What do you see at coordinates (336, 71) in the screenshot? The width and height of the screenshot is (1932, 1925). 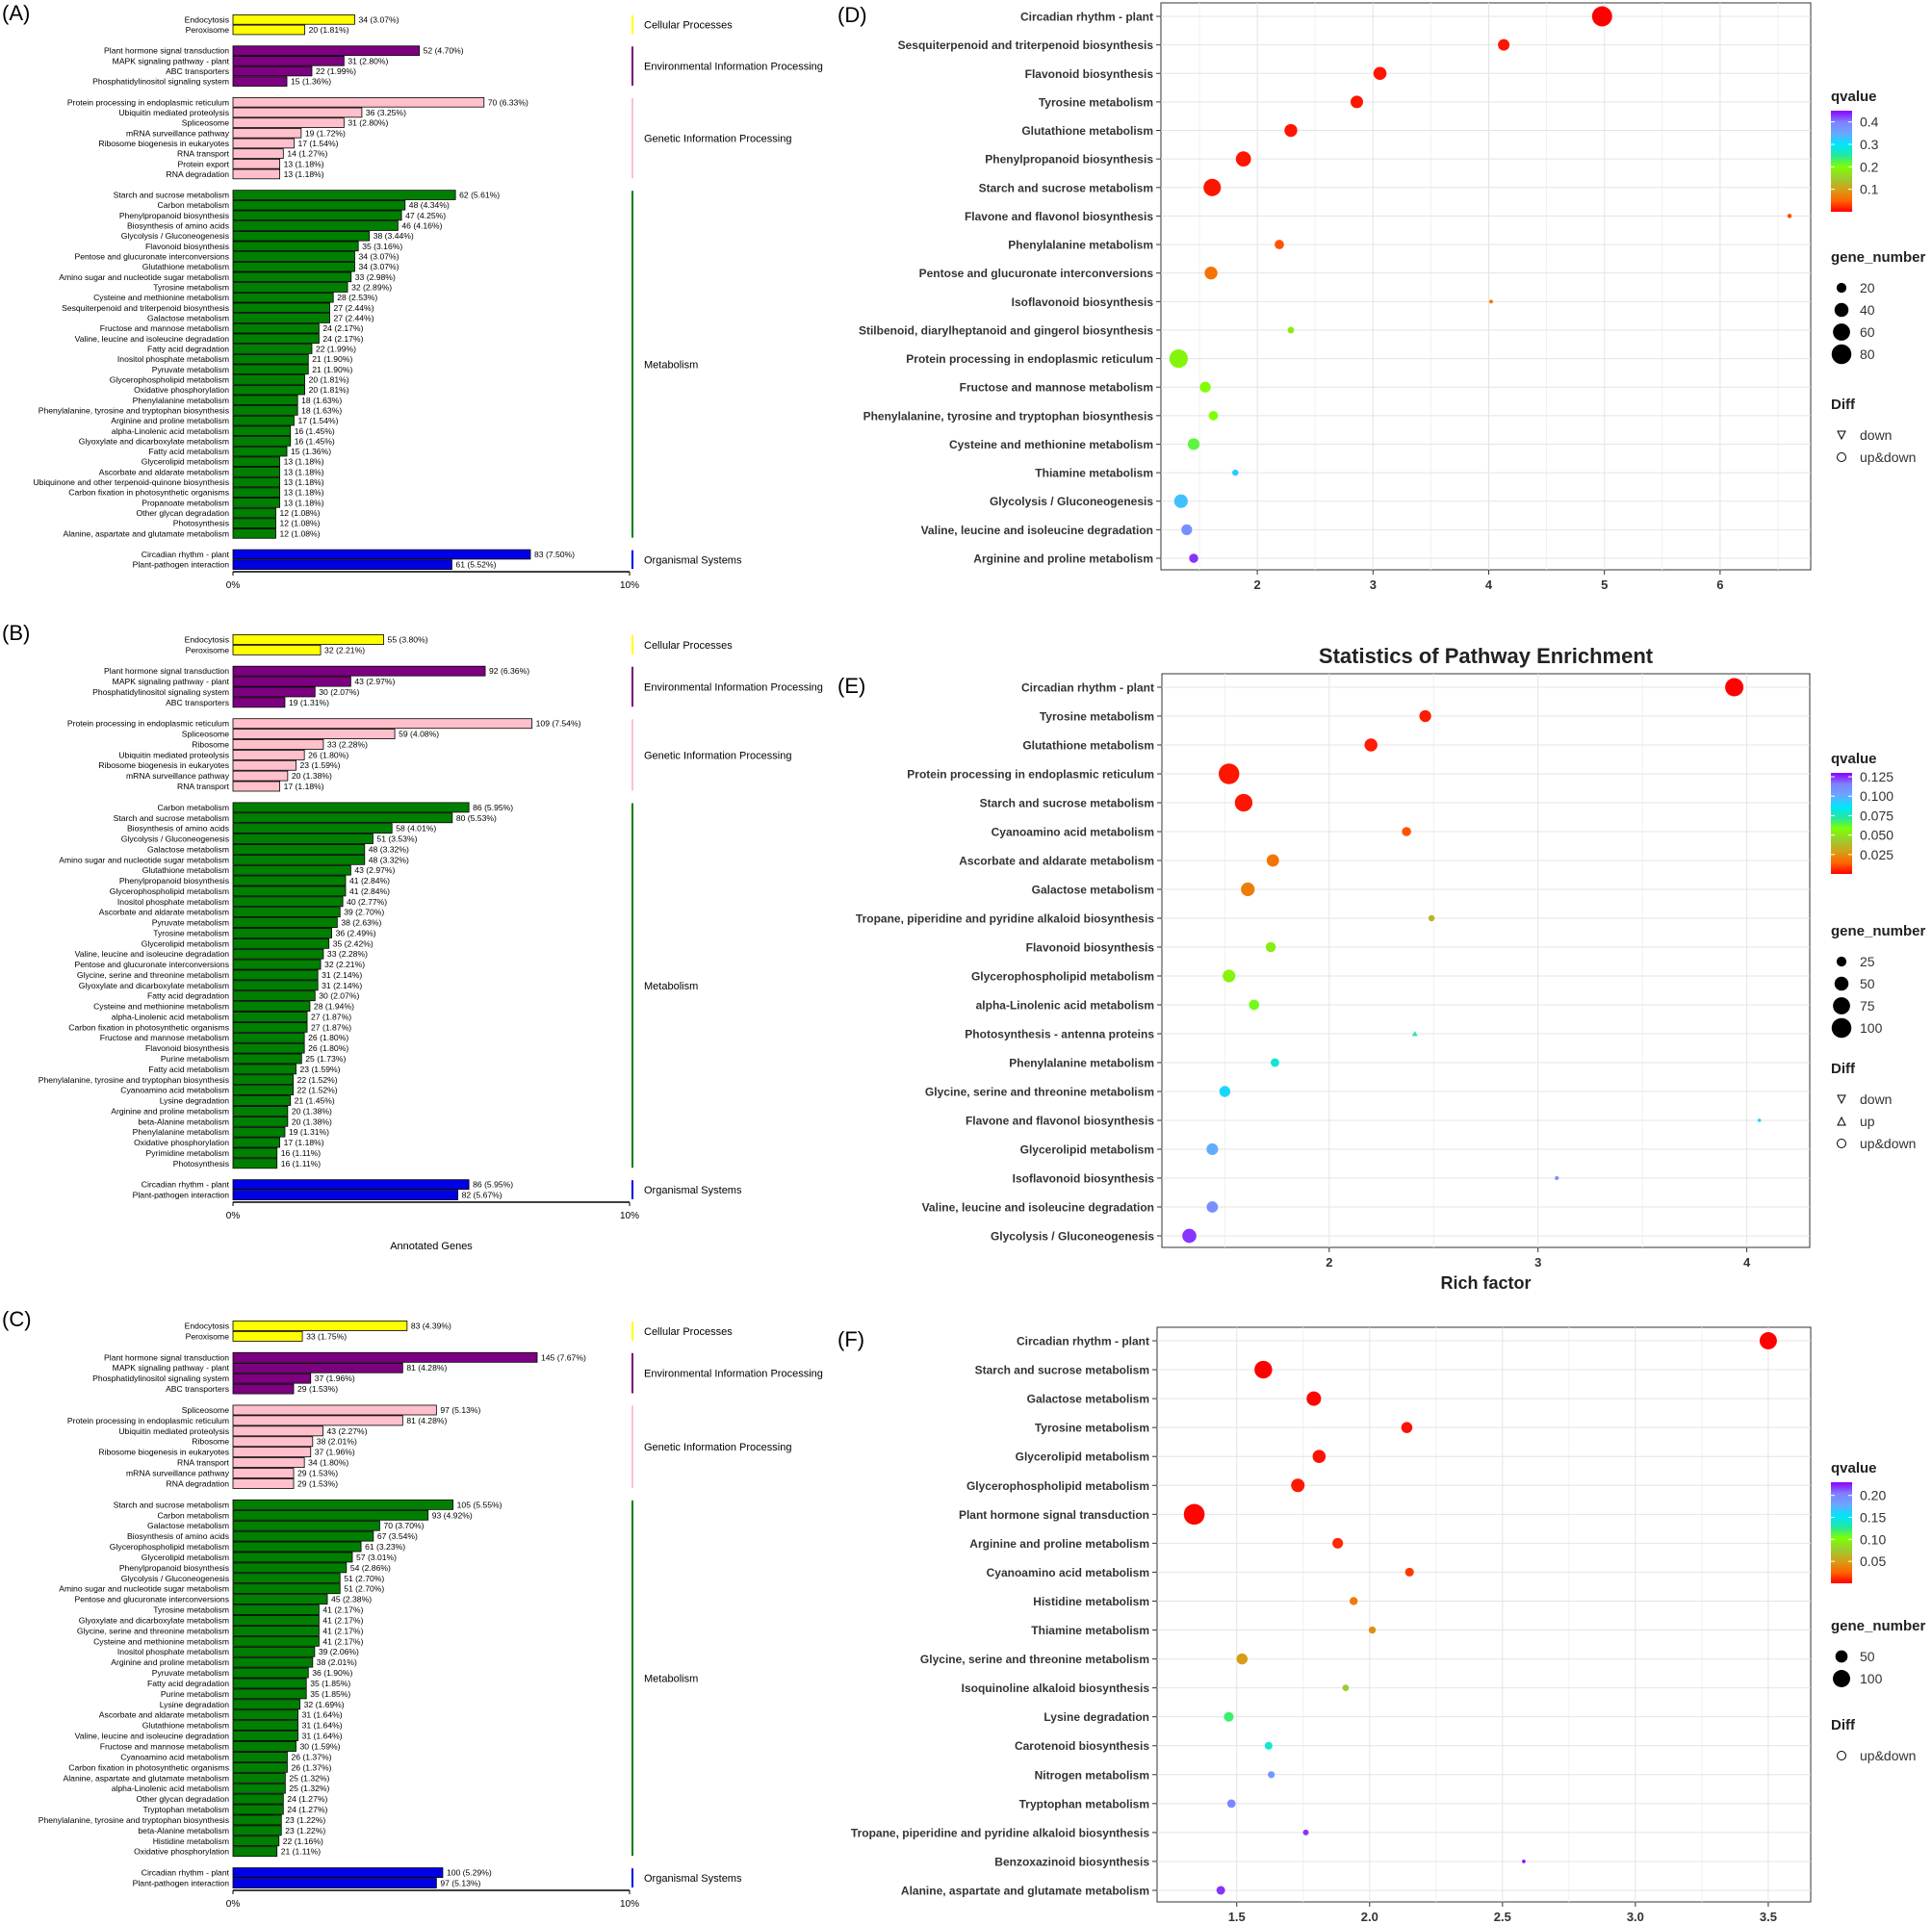 I see `bar-value-label: 22 (1.99%)` at bounding box center [336, 71].